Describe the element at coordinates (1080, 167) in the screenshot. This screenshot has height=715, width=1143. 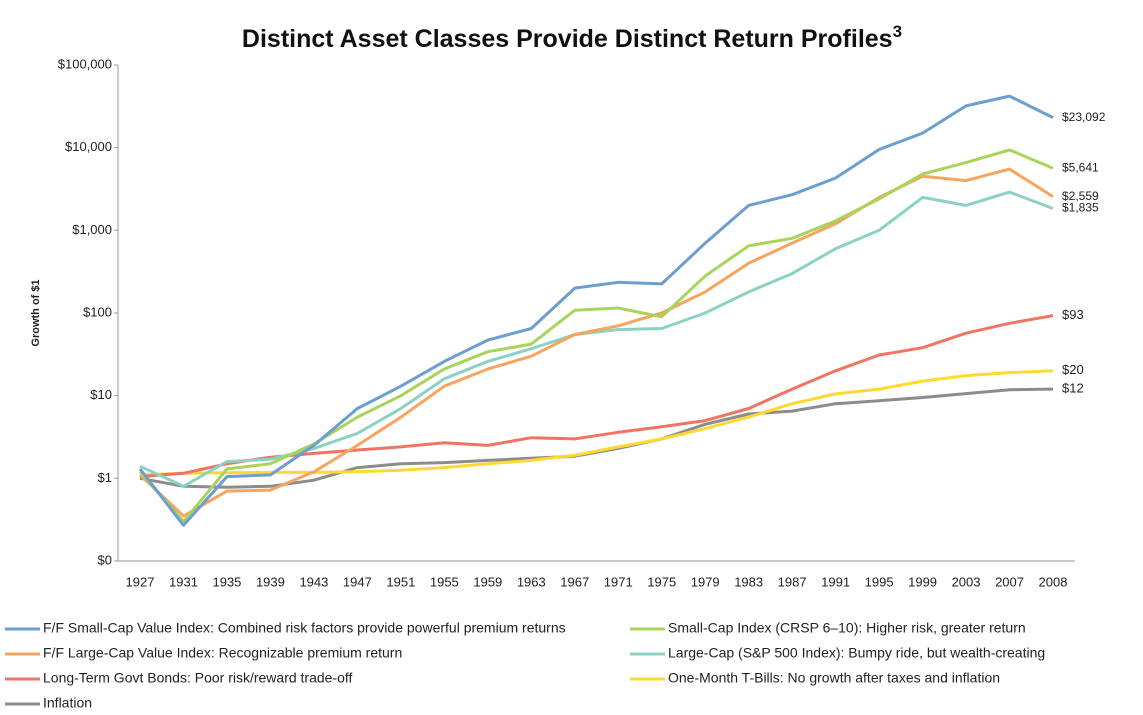
I see `value-label: $5,641` at that location.